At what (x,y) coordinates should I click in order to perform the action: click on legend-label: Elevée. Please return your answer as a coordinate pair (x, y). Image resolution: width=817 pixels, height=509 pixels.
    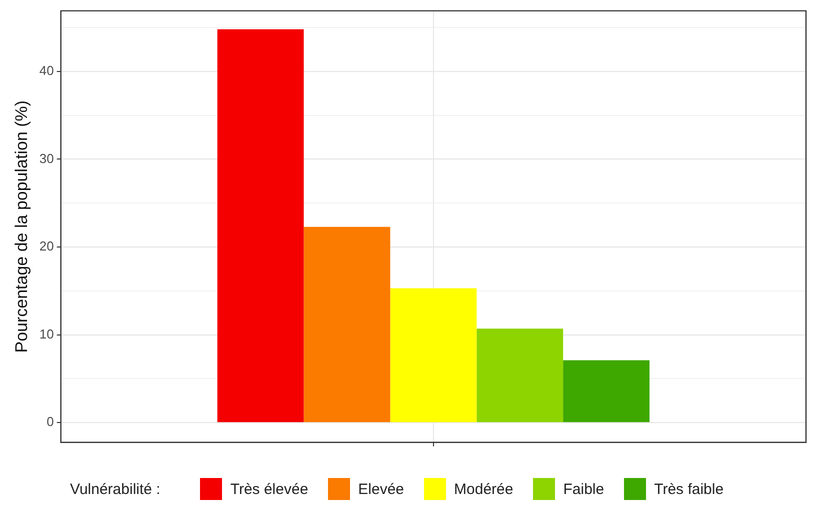
    Looking at the image, I should click on (381, 489).